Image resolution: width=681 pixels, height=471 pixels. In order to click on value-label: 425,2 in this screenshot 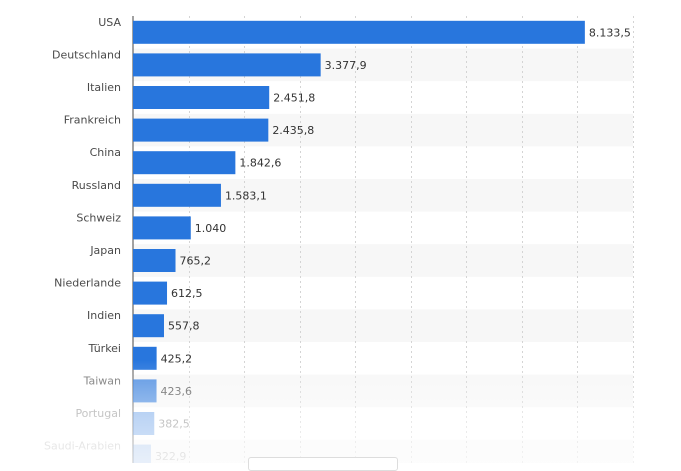, I will do `click(177, 358)`.